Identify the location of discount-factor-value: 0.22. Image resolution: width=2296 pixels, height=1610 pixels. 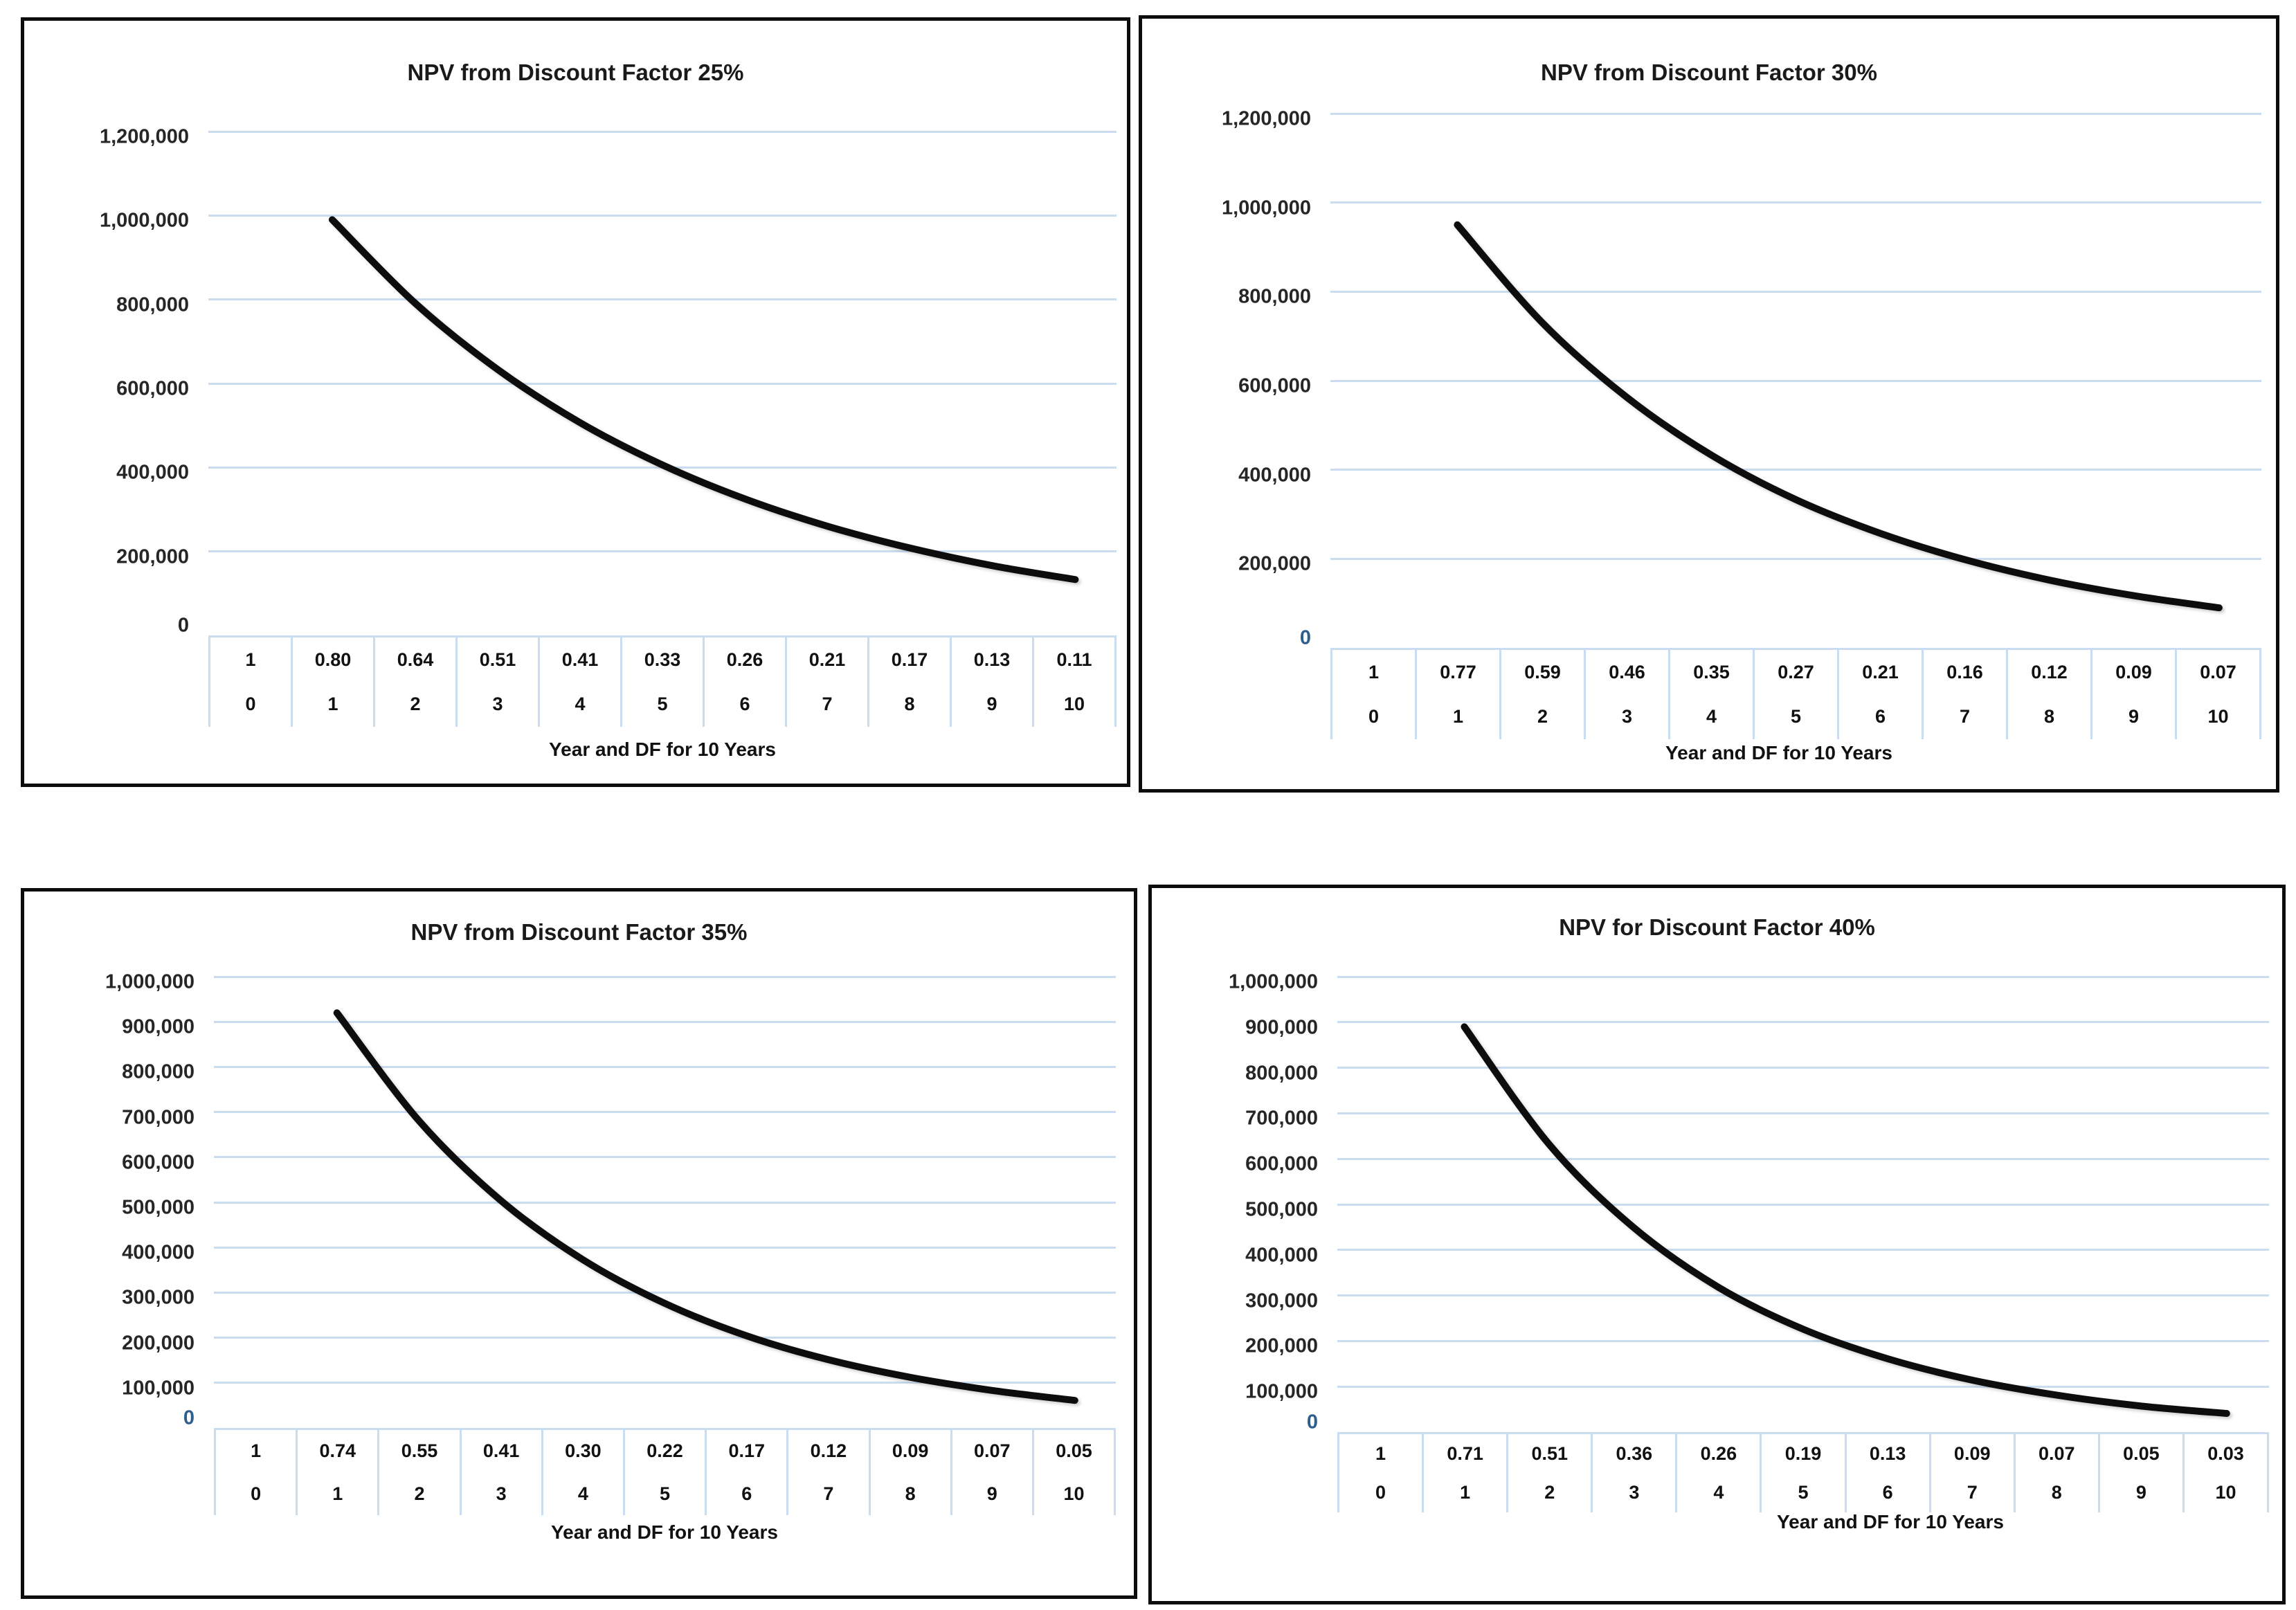
(665, 1451).